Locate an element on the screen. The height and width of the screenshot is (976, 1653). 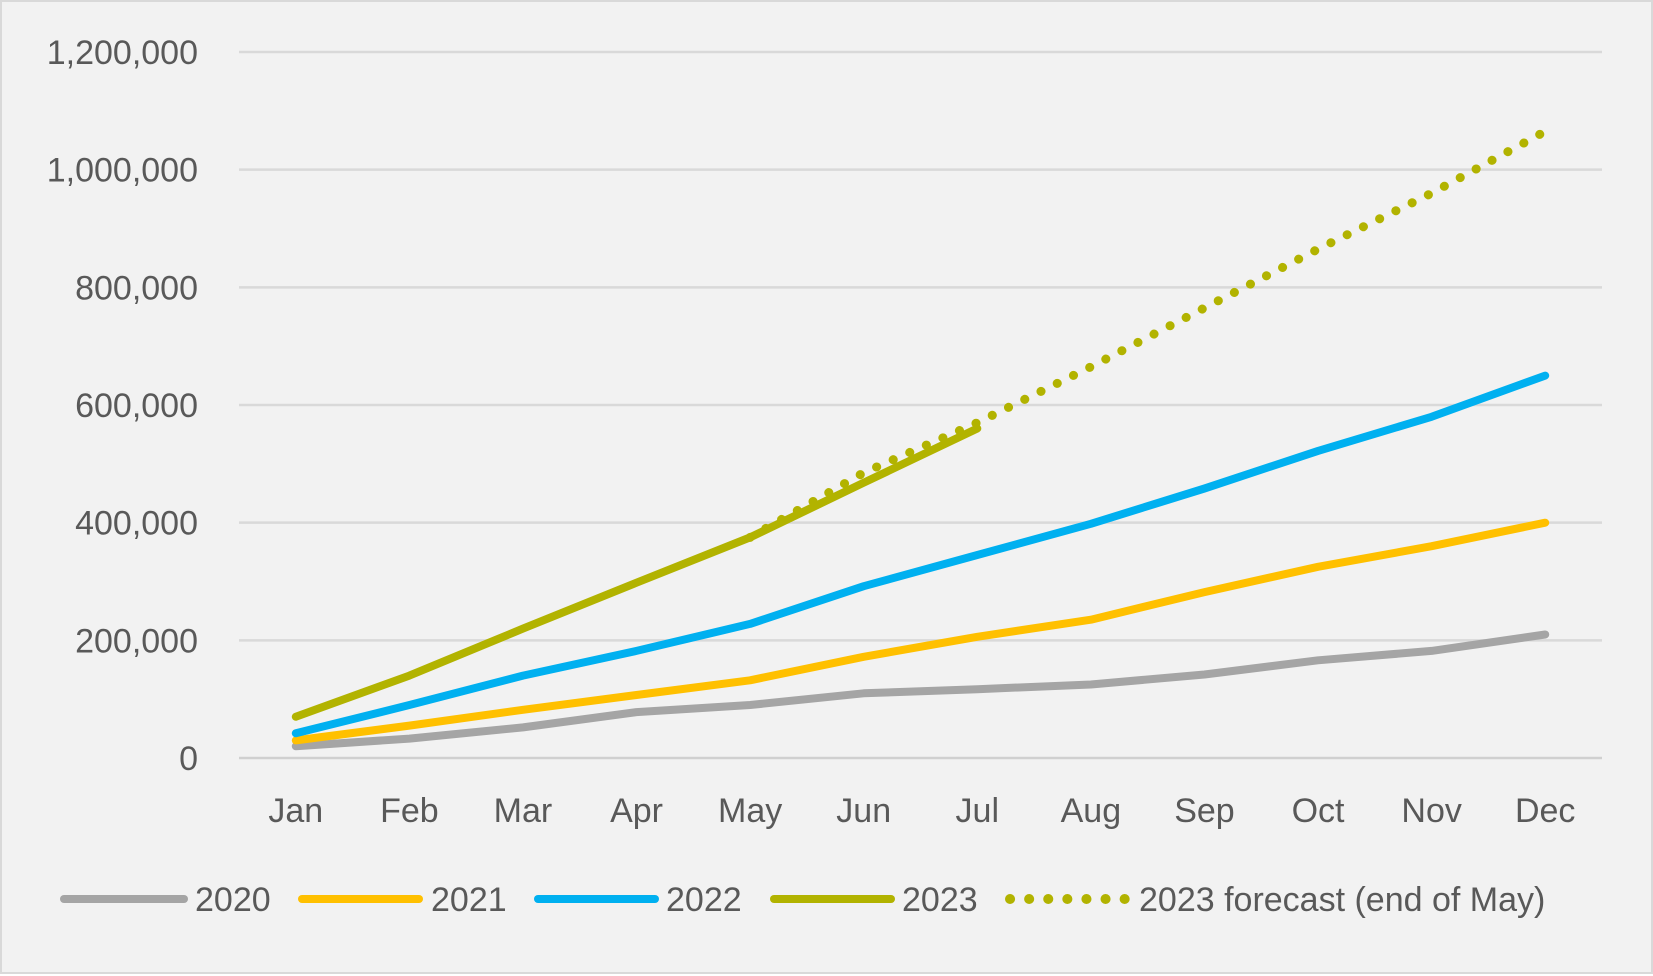
legend-item-2023-forecast-end-of-may: 2023 forecast (end of May) is located at coordinates (1275, 900).